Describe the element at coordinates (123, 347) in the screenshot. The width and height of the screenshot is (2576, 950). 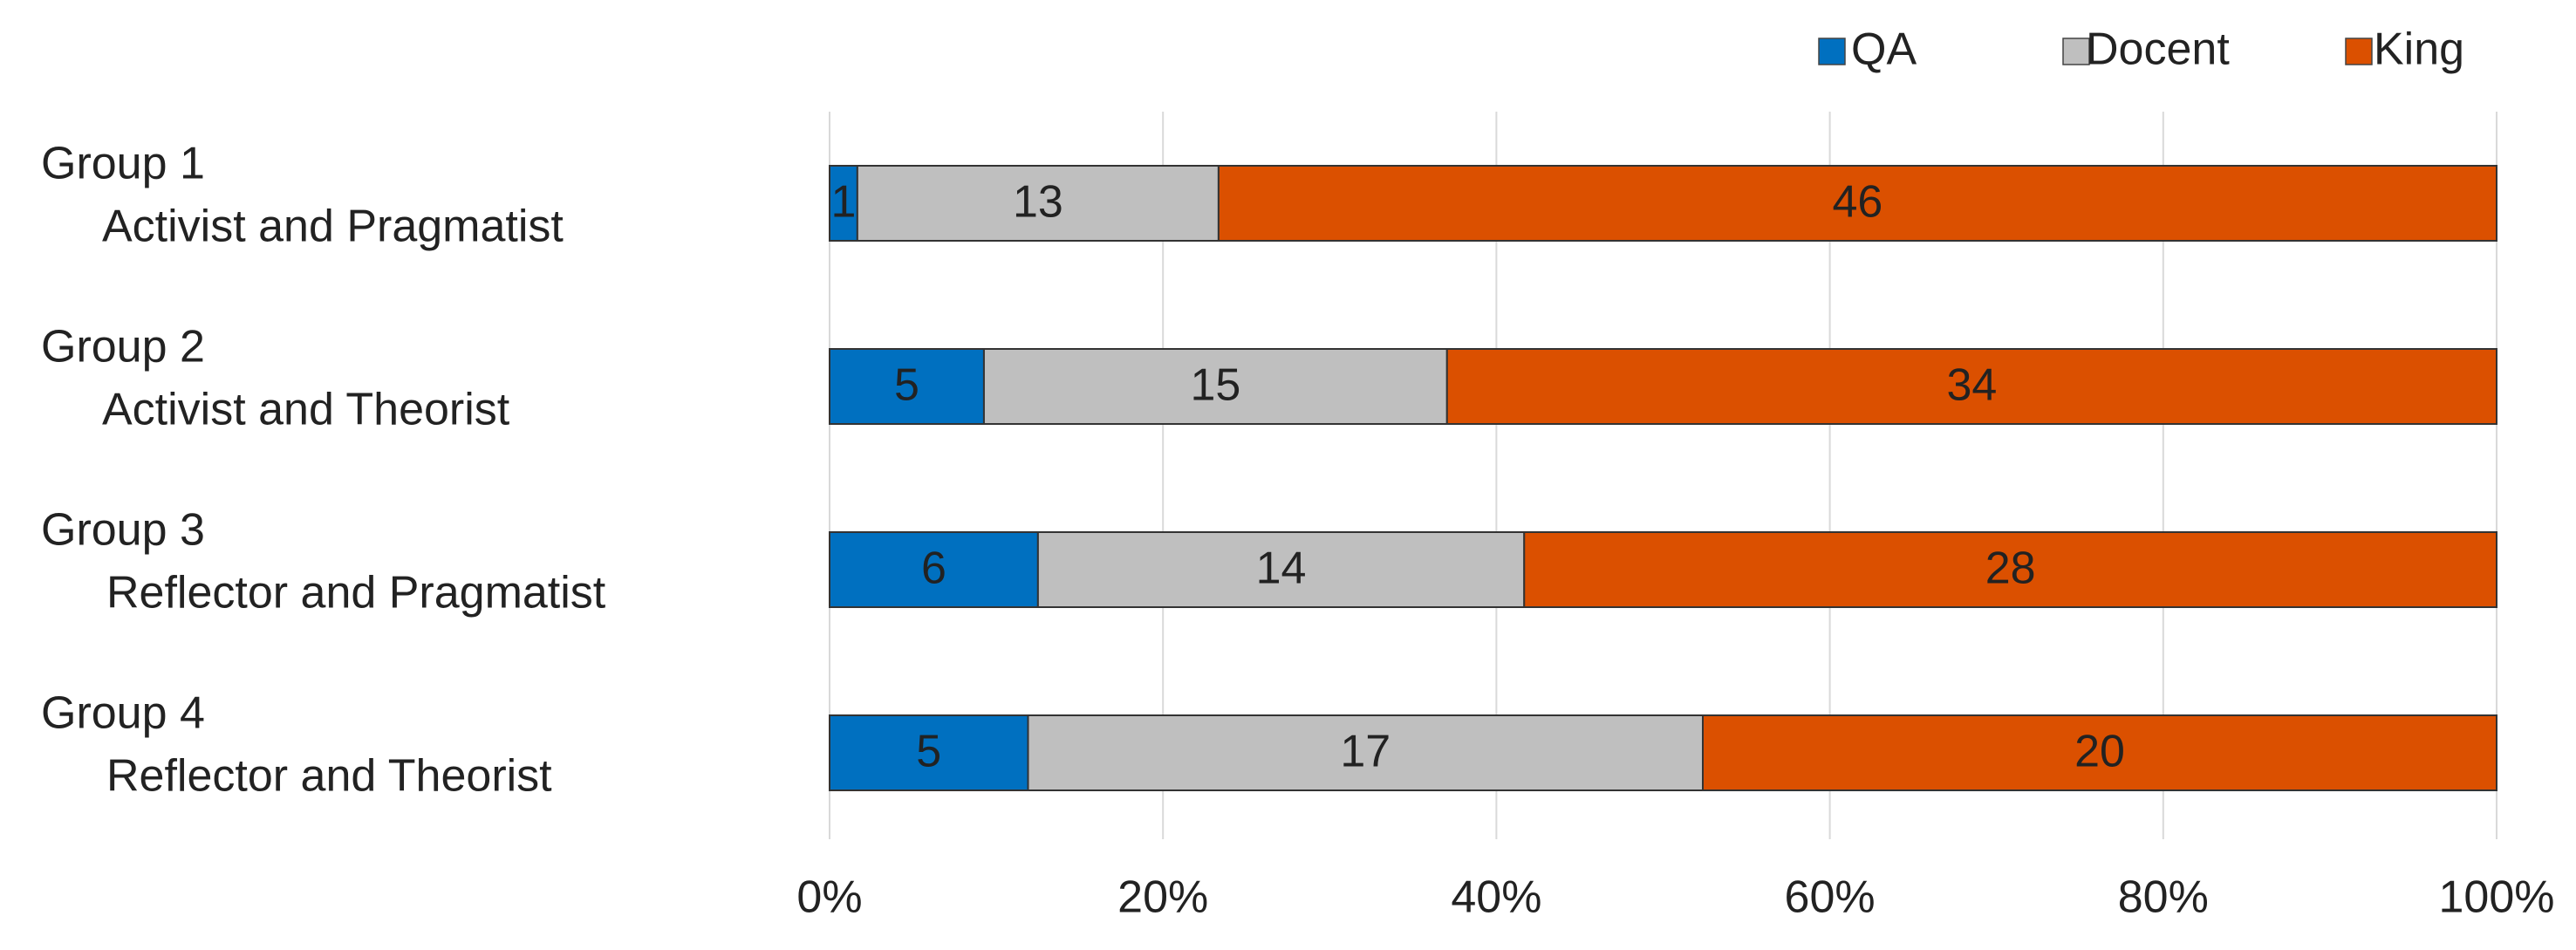
I see `category-label: Group 2` at that location.